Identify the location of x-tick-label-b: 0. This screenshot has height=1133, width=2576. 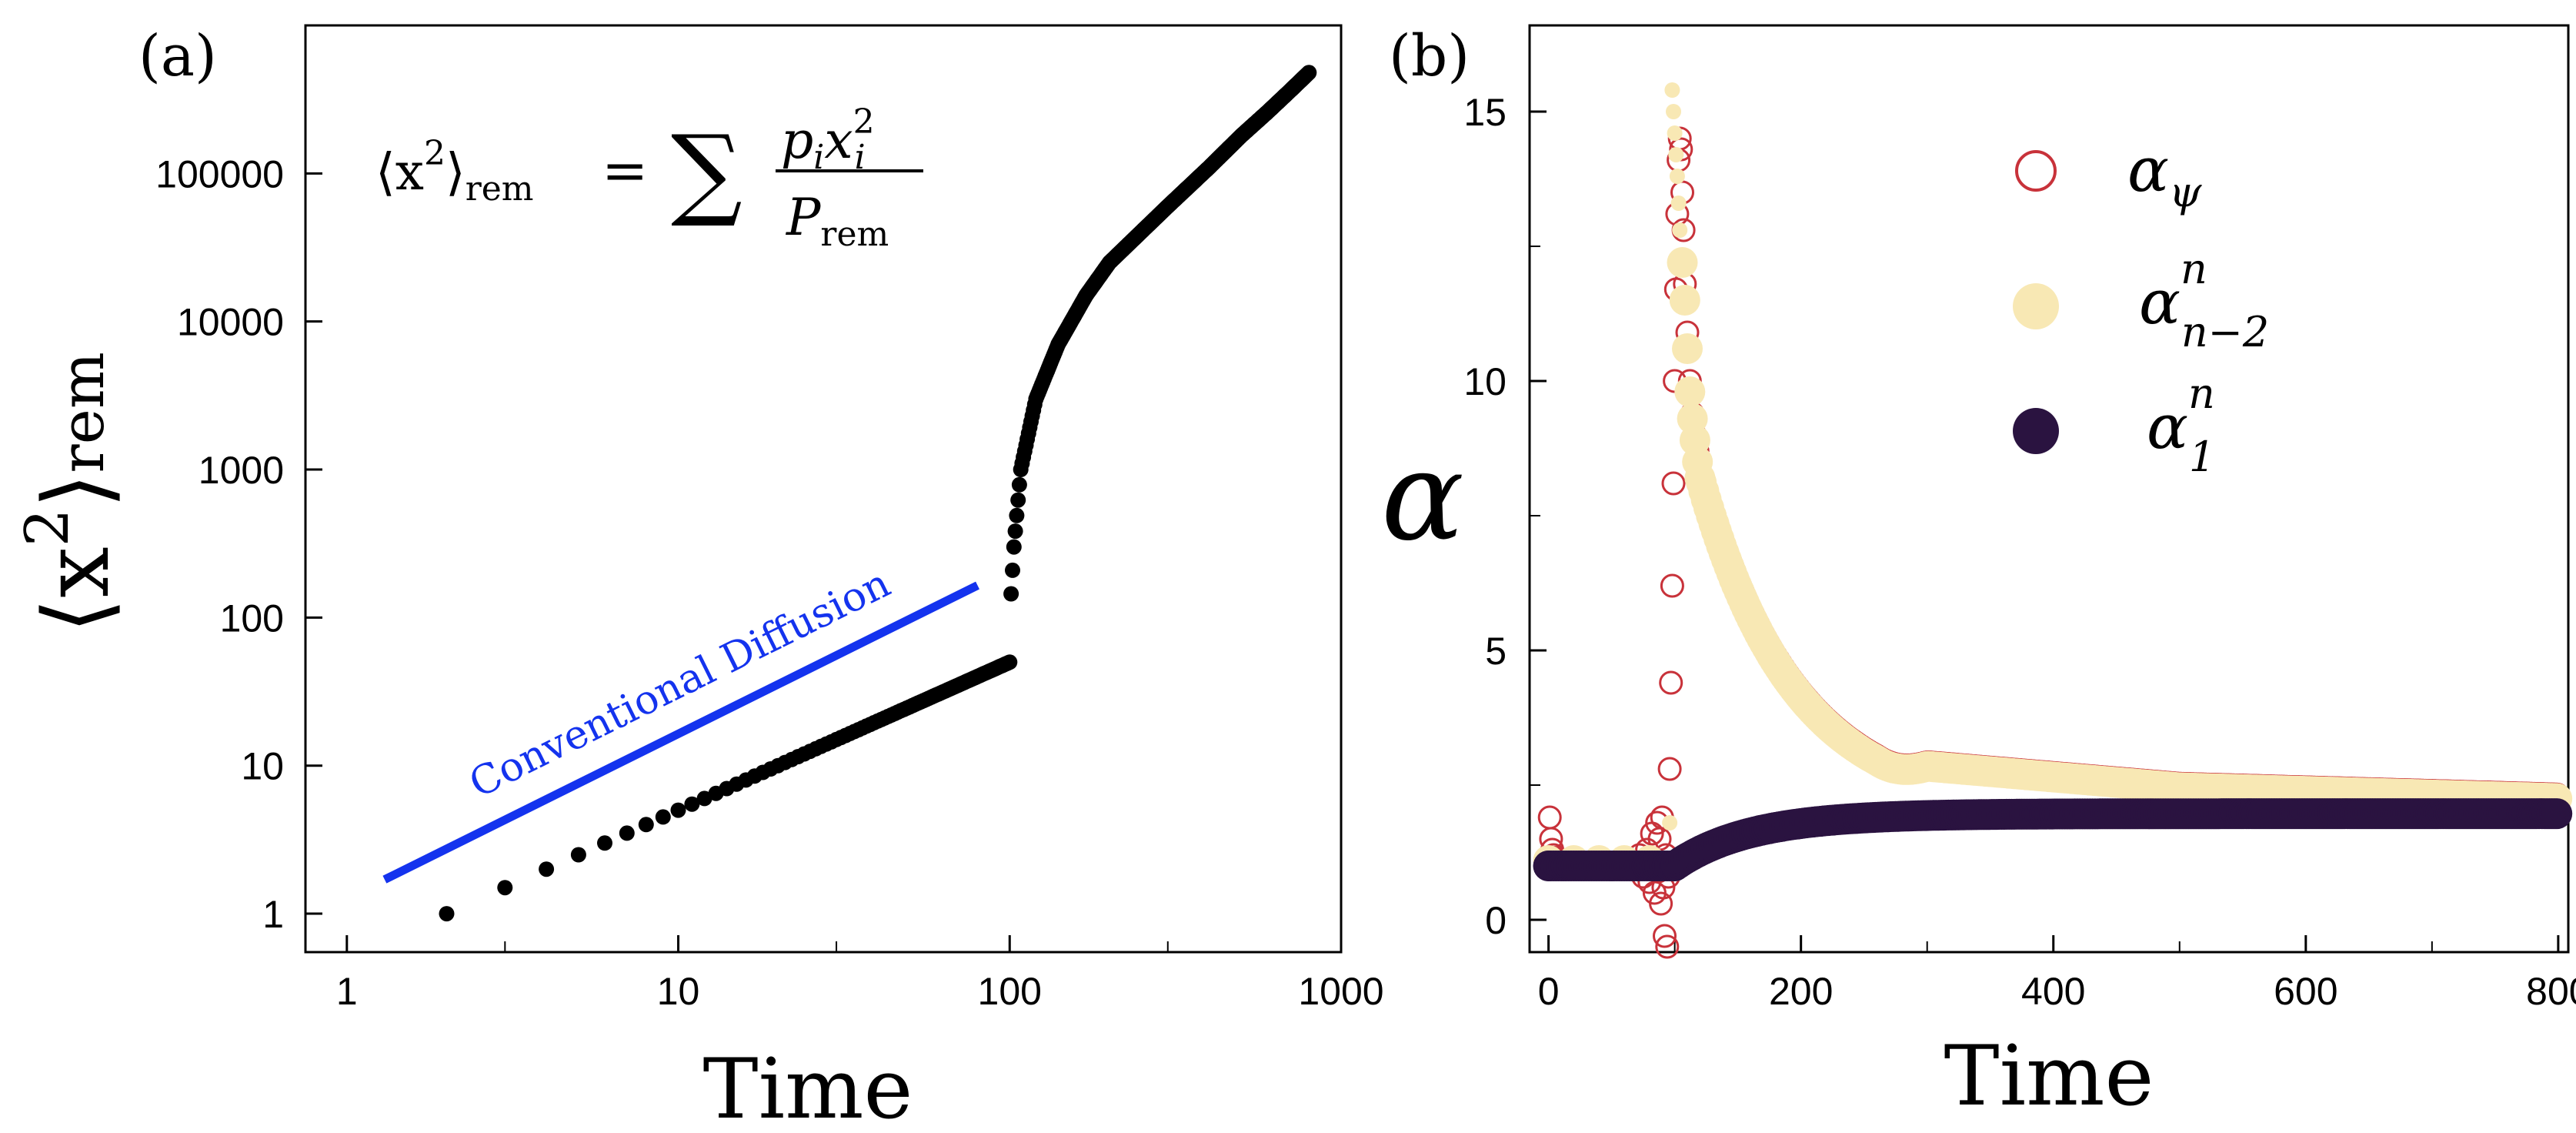
(1549, 992).